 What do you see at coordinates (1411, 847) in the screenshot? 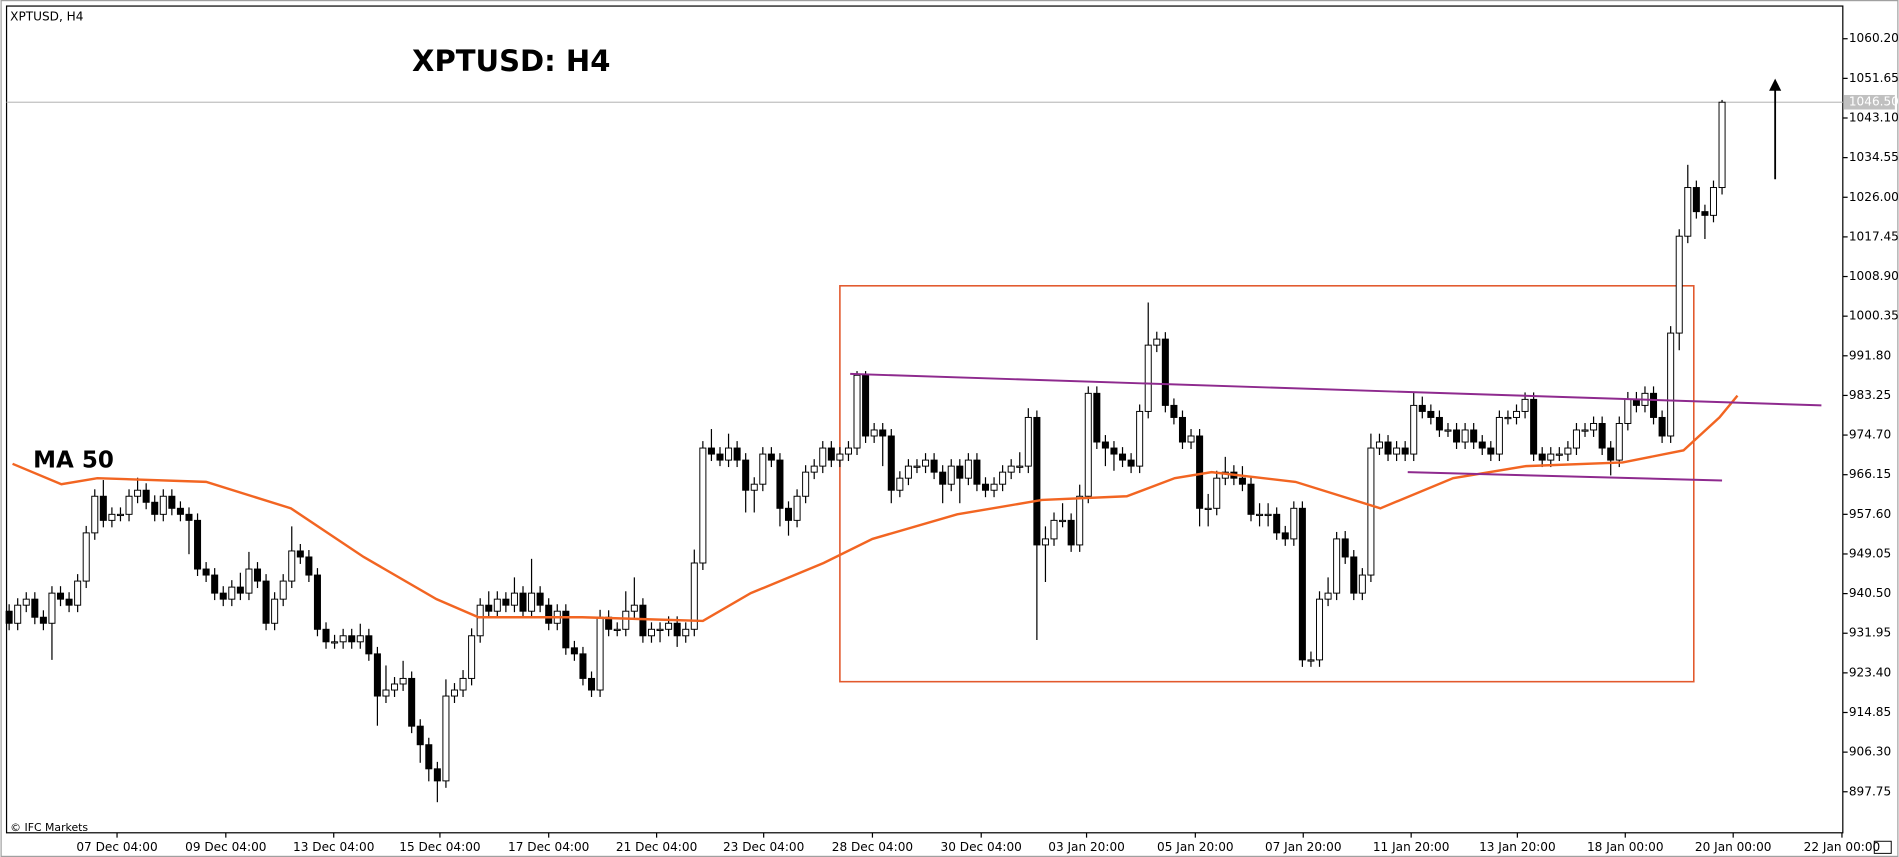
I see `x-tick-label: 11 Jan 20:00` at bounding box center [1411, 847].